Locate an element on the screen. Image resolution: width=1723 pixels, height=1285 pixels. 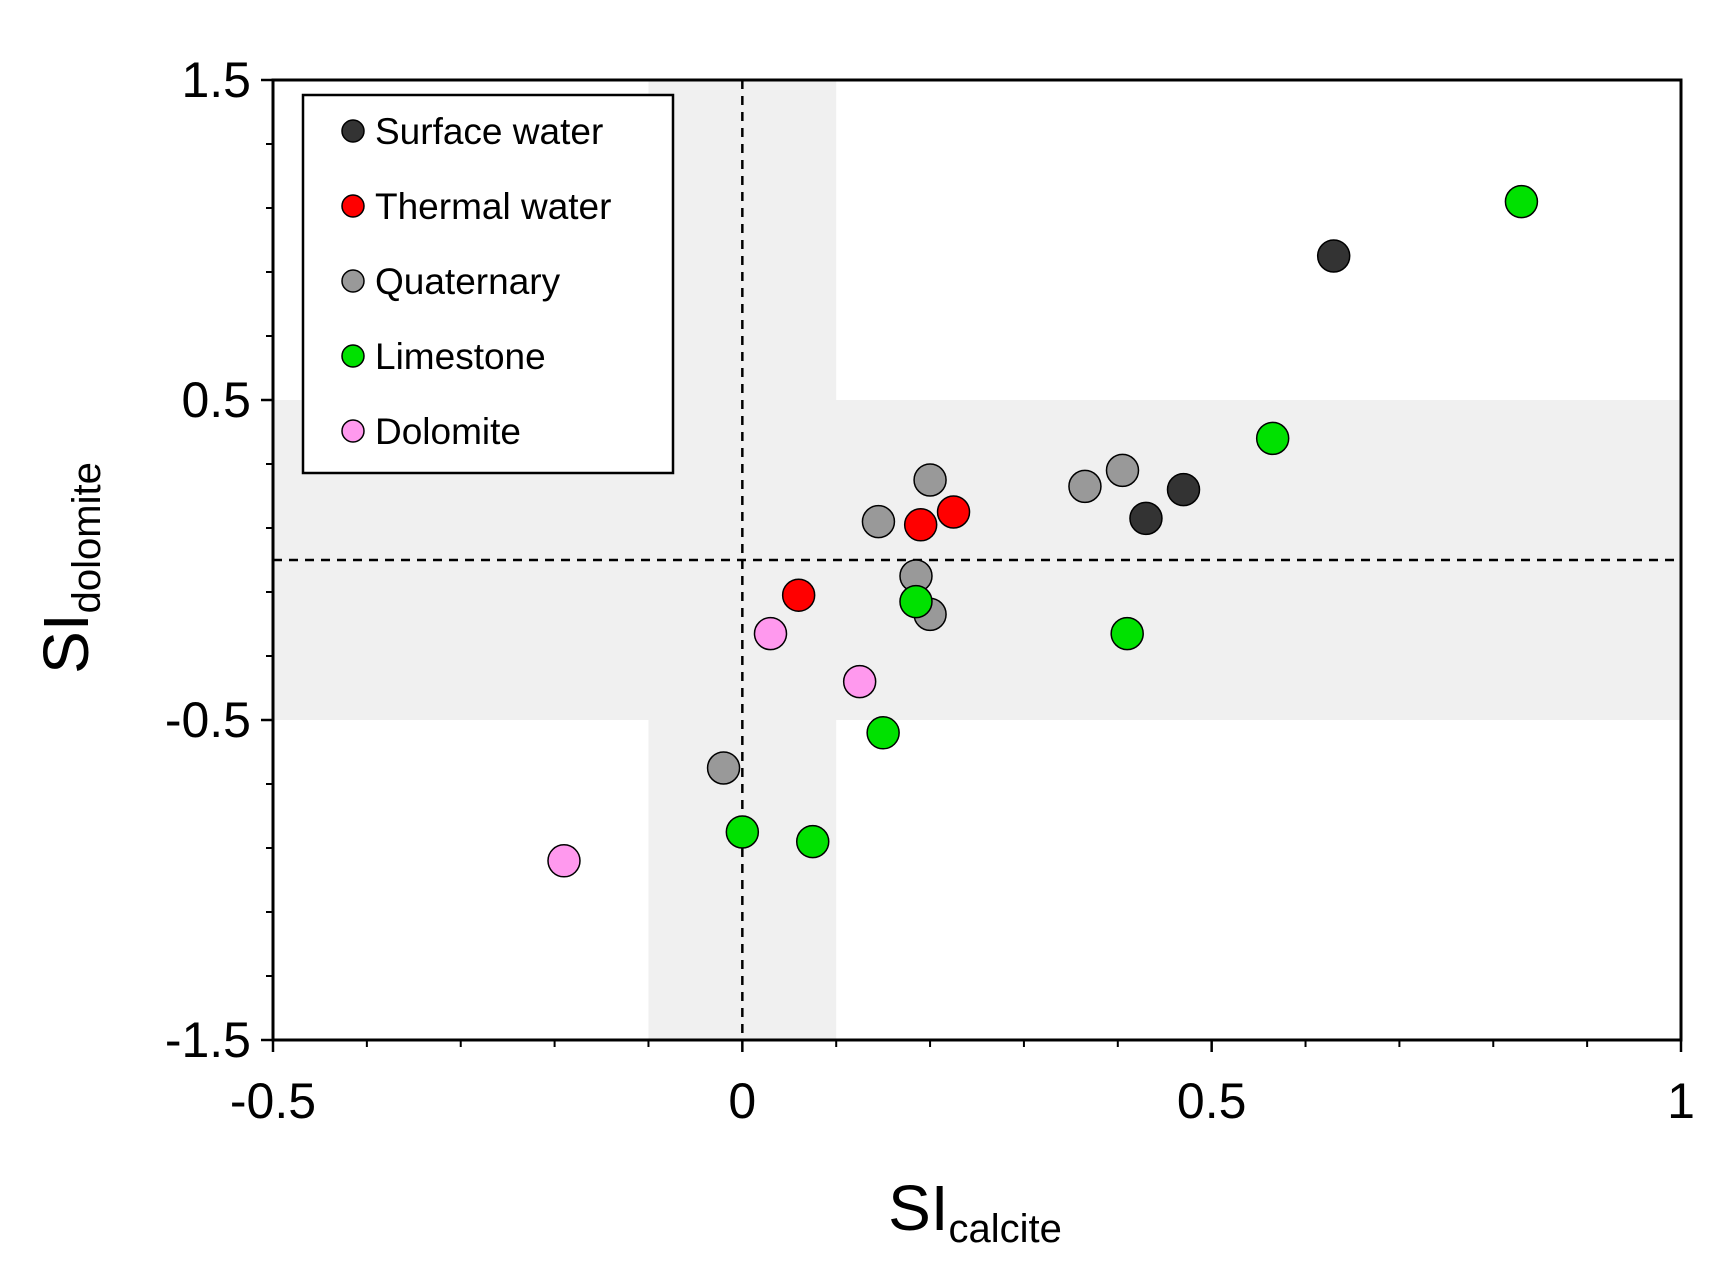
y-axis-title-main: SI is located at coordinates (66, 643).